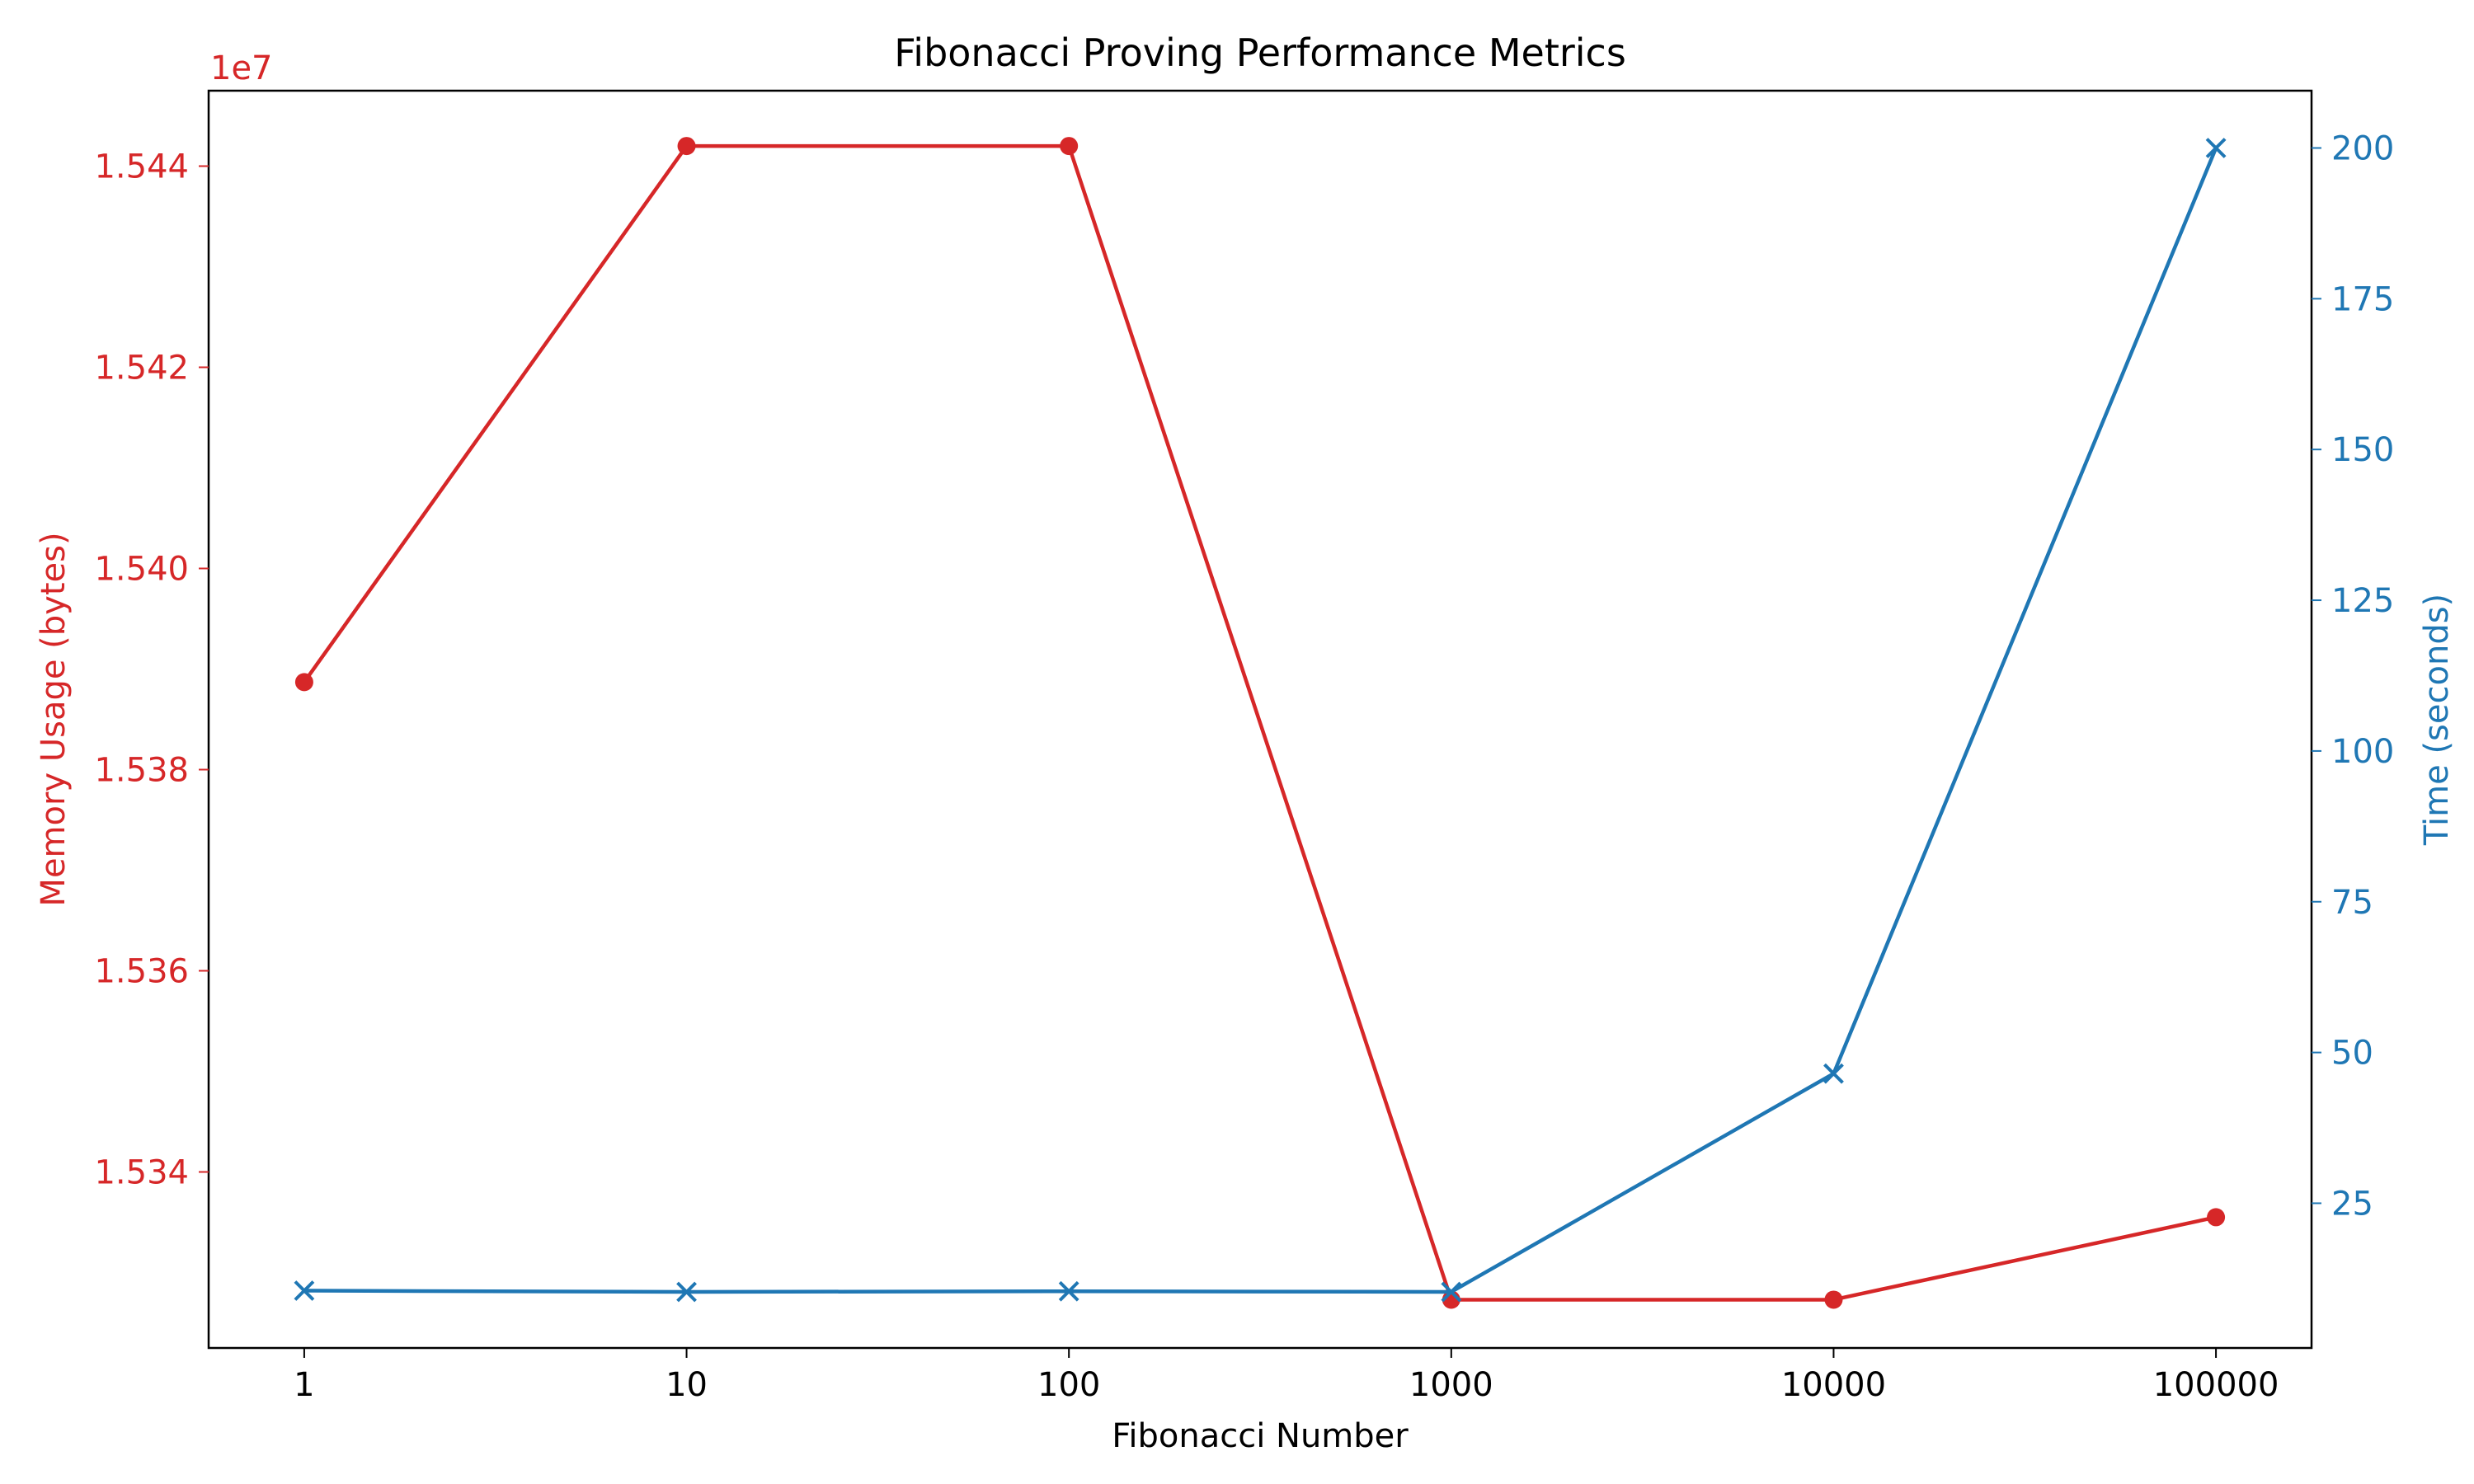 The image size is (2474, 1484). I want to click on right-tick-label: 125, so click(2362, 601).